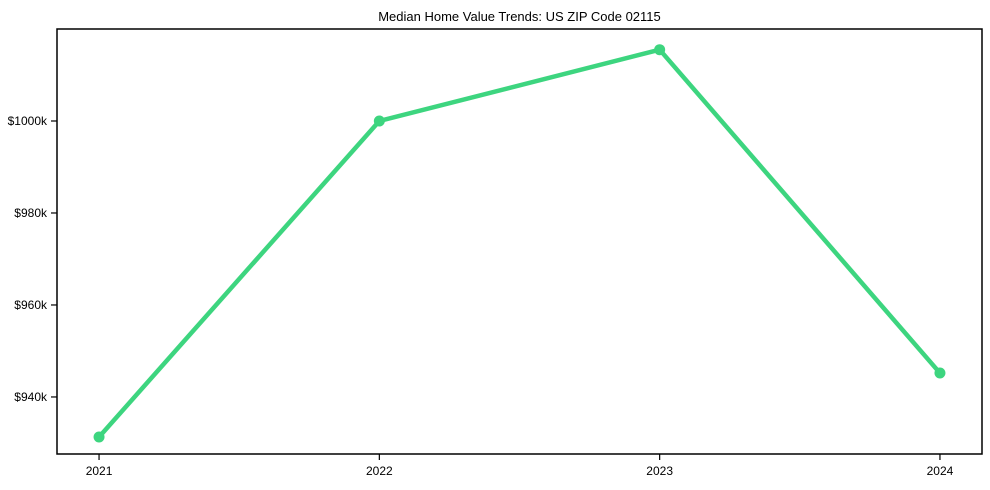 The height and width of the screenshot is (490, 990). What do you see at coordinates (659, 471) in the screenshot?
I see `x-tick-label: 2023` at bounding box center [659, 471].